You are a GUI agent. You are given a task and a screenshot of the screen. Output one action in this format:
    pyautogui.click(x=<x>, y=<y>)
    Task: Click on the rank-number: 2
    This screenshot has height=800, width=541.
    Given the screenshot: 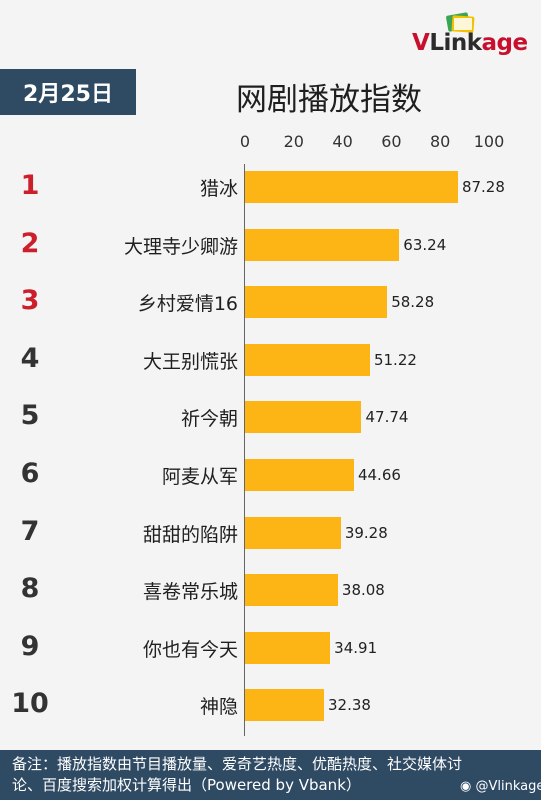 What is the action you would take?
    pyautogui.click(x=30, y=243)
    